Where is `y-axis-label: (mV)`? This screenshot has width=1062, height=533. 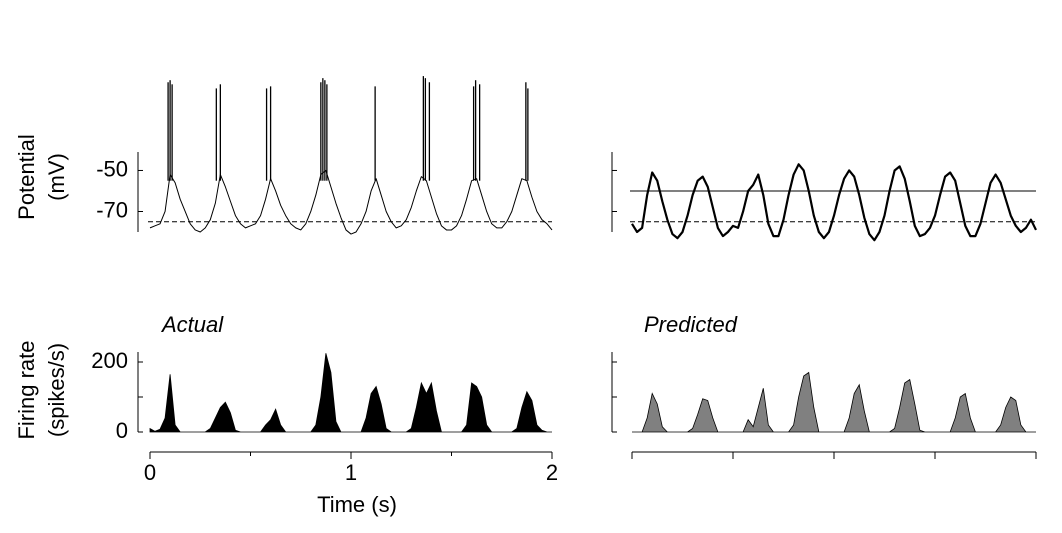
y-axis-label: (mV) is located at coordinates (56, 177).